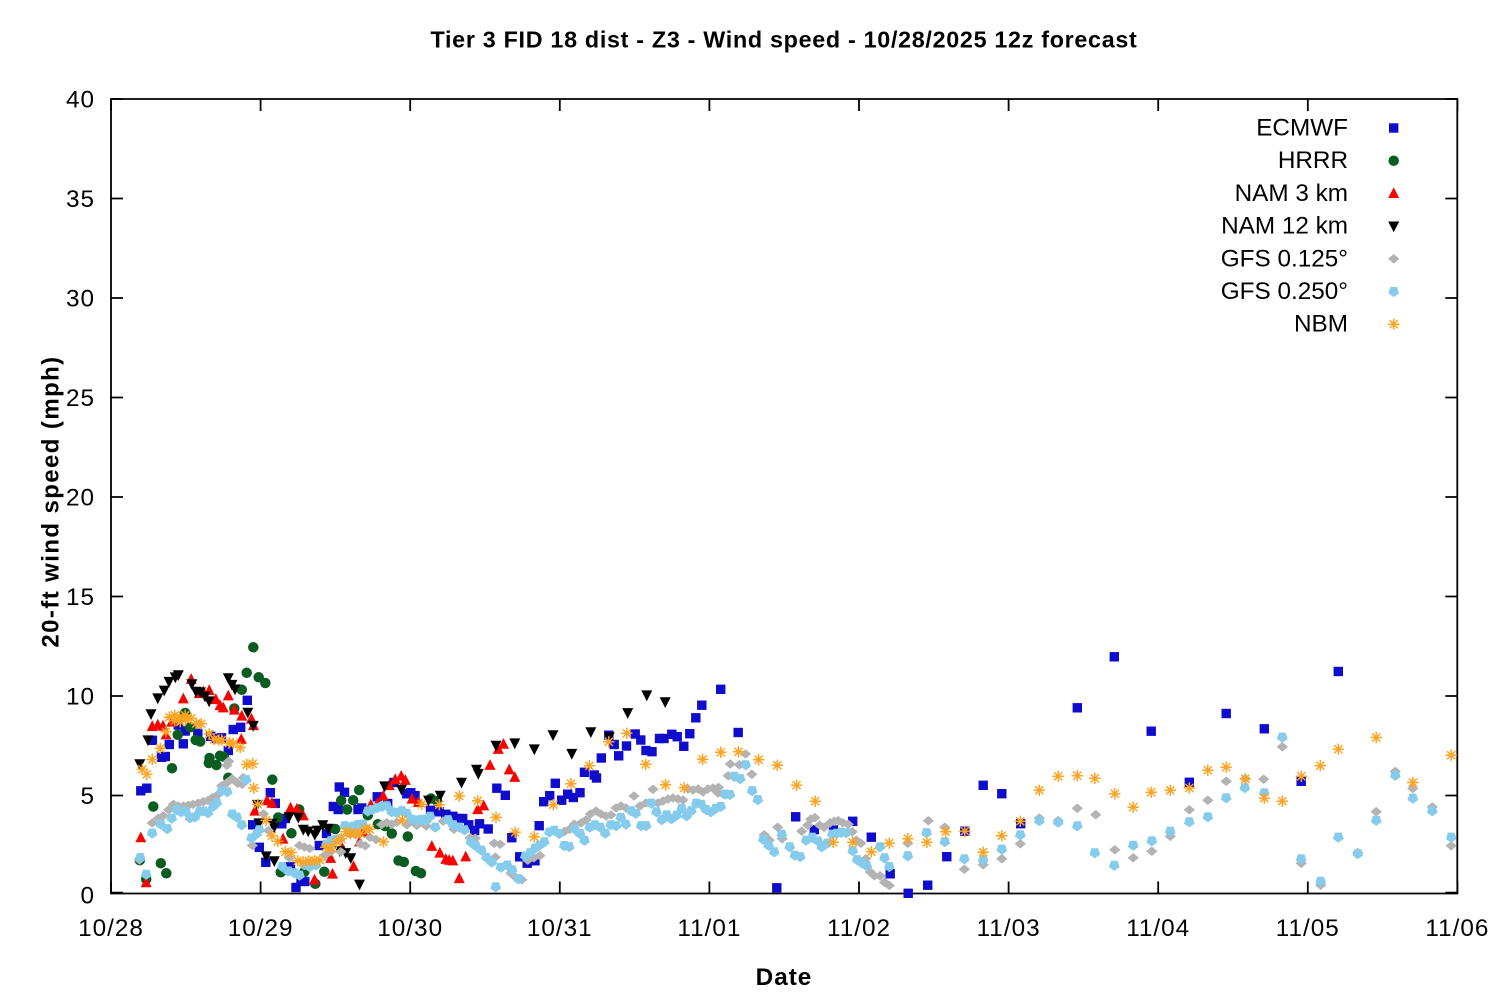  Describe the element at coordinates (784, 977) in the screenshot. I see `svg-text: Date` at that location.